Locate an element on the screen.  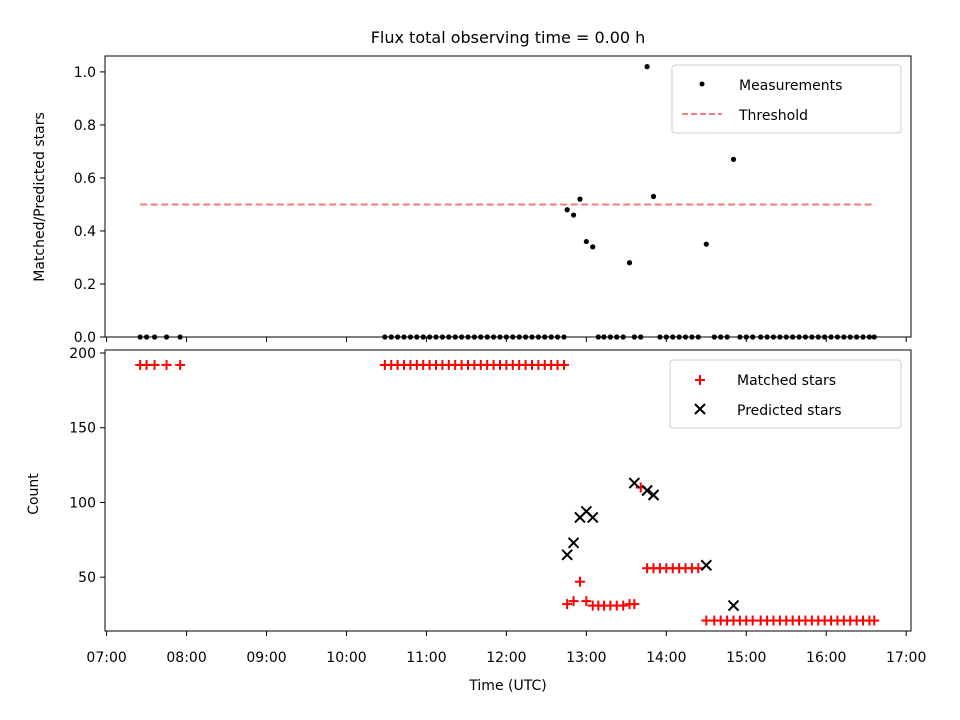
bottom-y-ticks: 50 100 150 200 is located at coordinates (87, 466).